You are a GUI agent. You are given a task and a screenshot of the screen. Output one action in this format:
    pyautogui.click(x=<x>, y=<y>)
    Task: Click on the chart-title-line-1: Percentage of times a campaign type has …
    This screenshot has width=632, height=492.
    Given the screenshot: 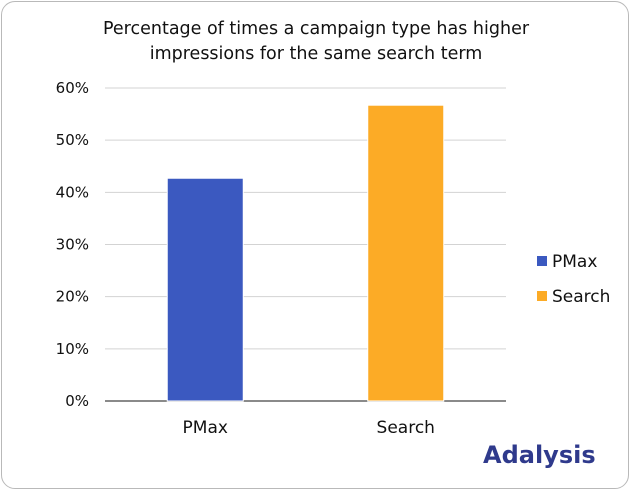 What is the action you would take?
    pyautogui.click(x=316, y=29)
    